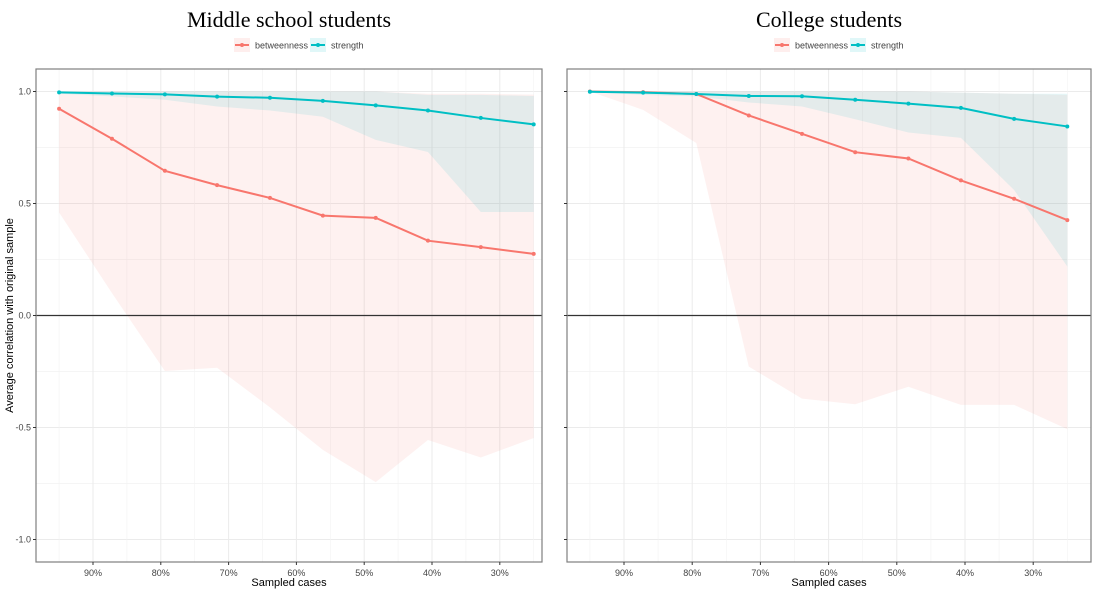  What do you see at coordinates (24, 92) in the screenshot?
I see `y-tick-label: 1.0` at bounding box center [24, 92].